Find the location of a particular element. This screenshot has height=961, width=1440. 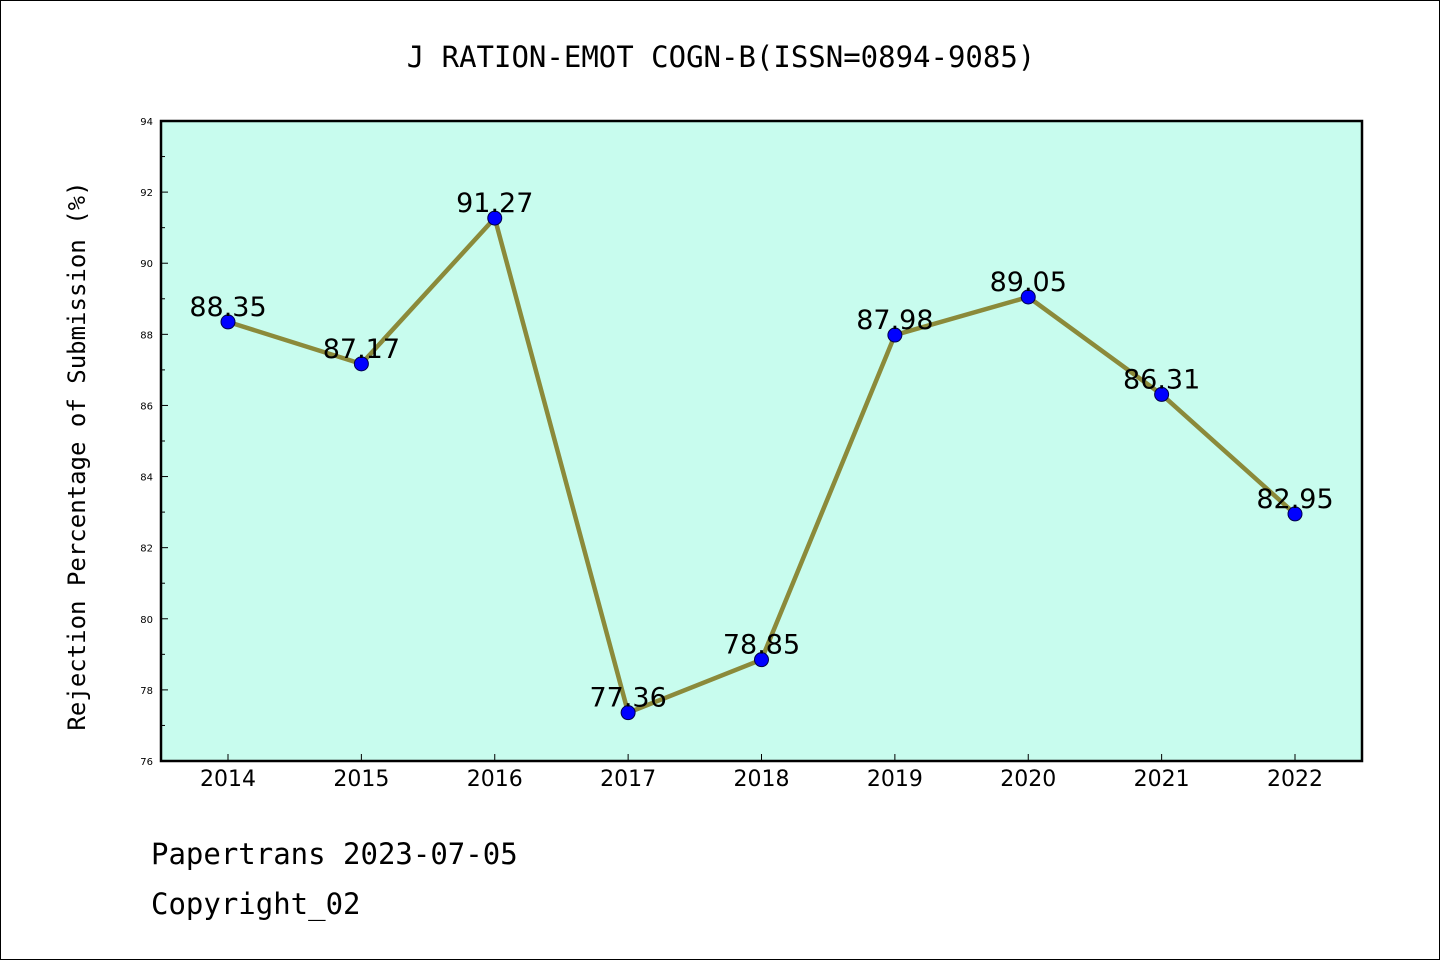

x-tick-label: 2015 is located at coordinates (361, 779).